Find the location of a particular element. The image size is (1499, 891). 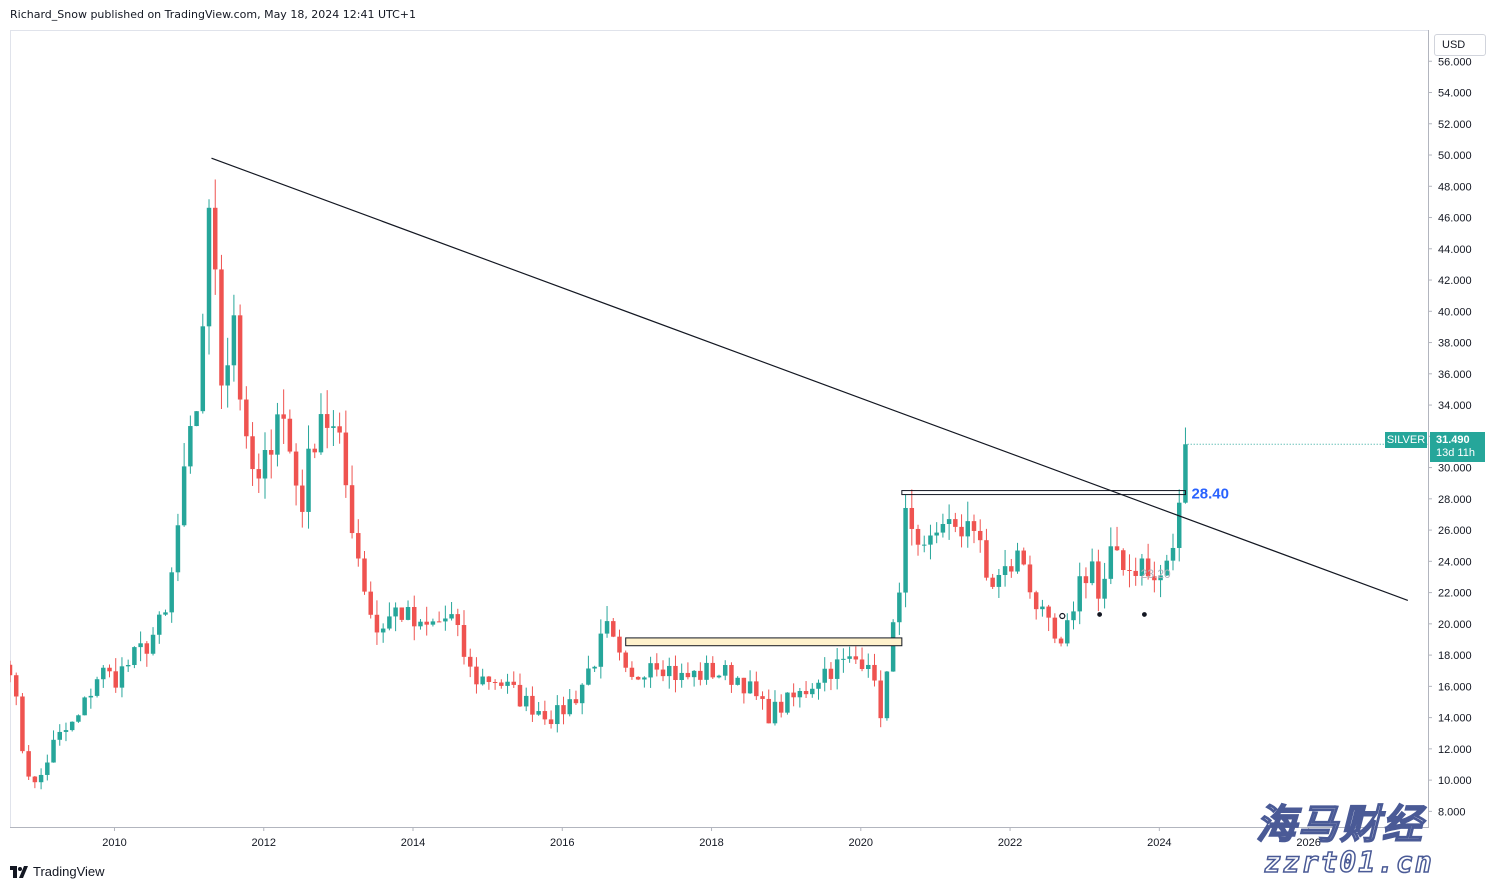

time-tick-label: 2020 is located at coordinates (861, 843).